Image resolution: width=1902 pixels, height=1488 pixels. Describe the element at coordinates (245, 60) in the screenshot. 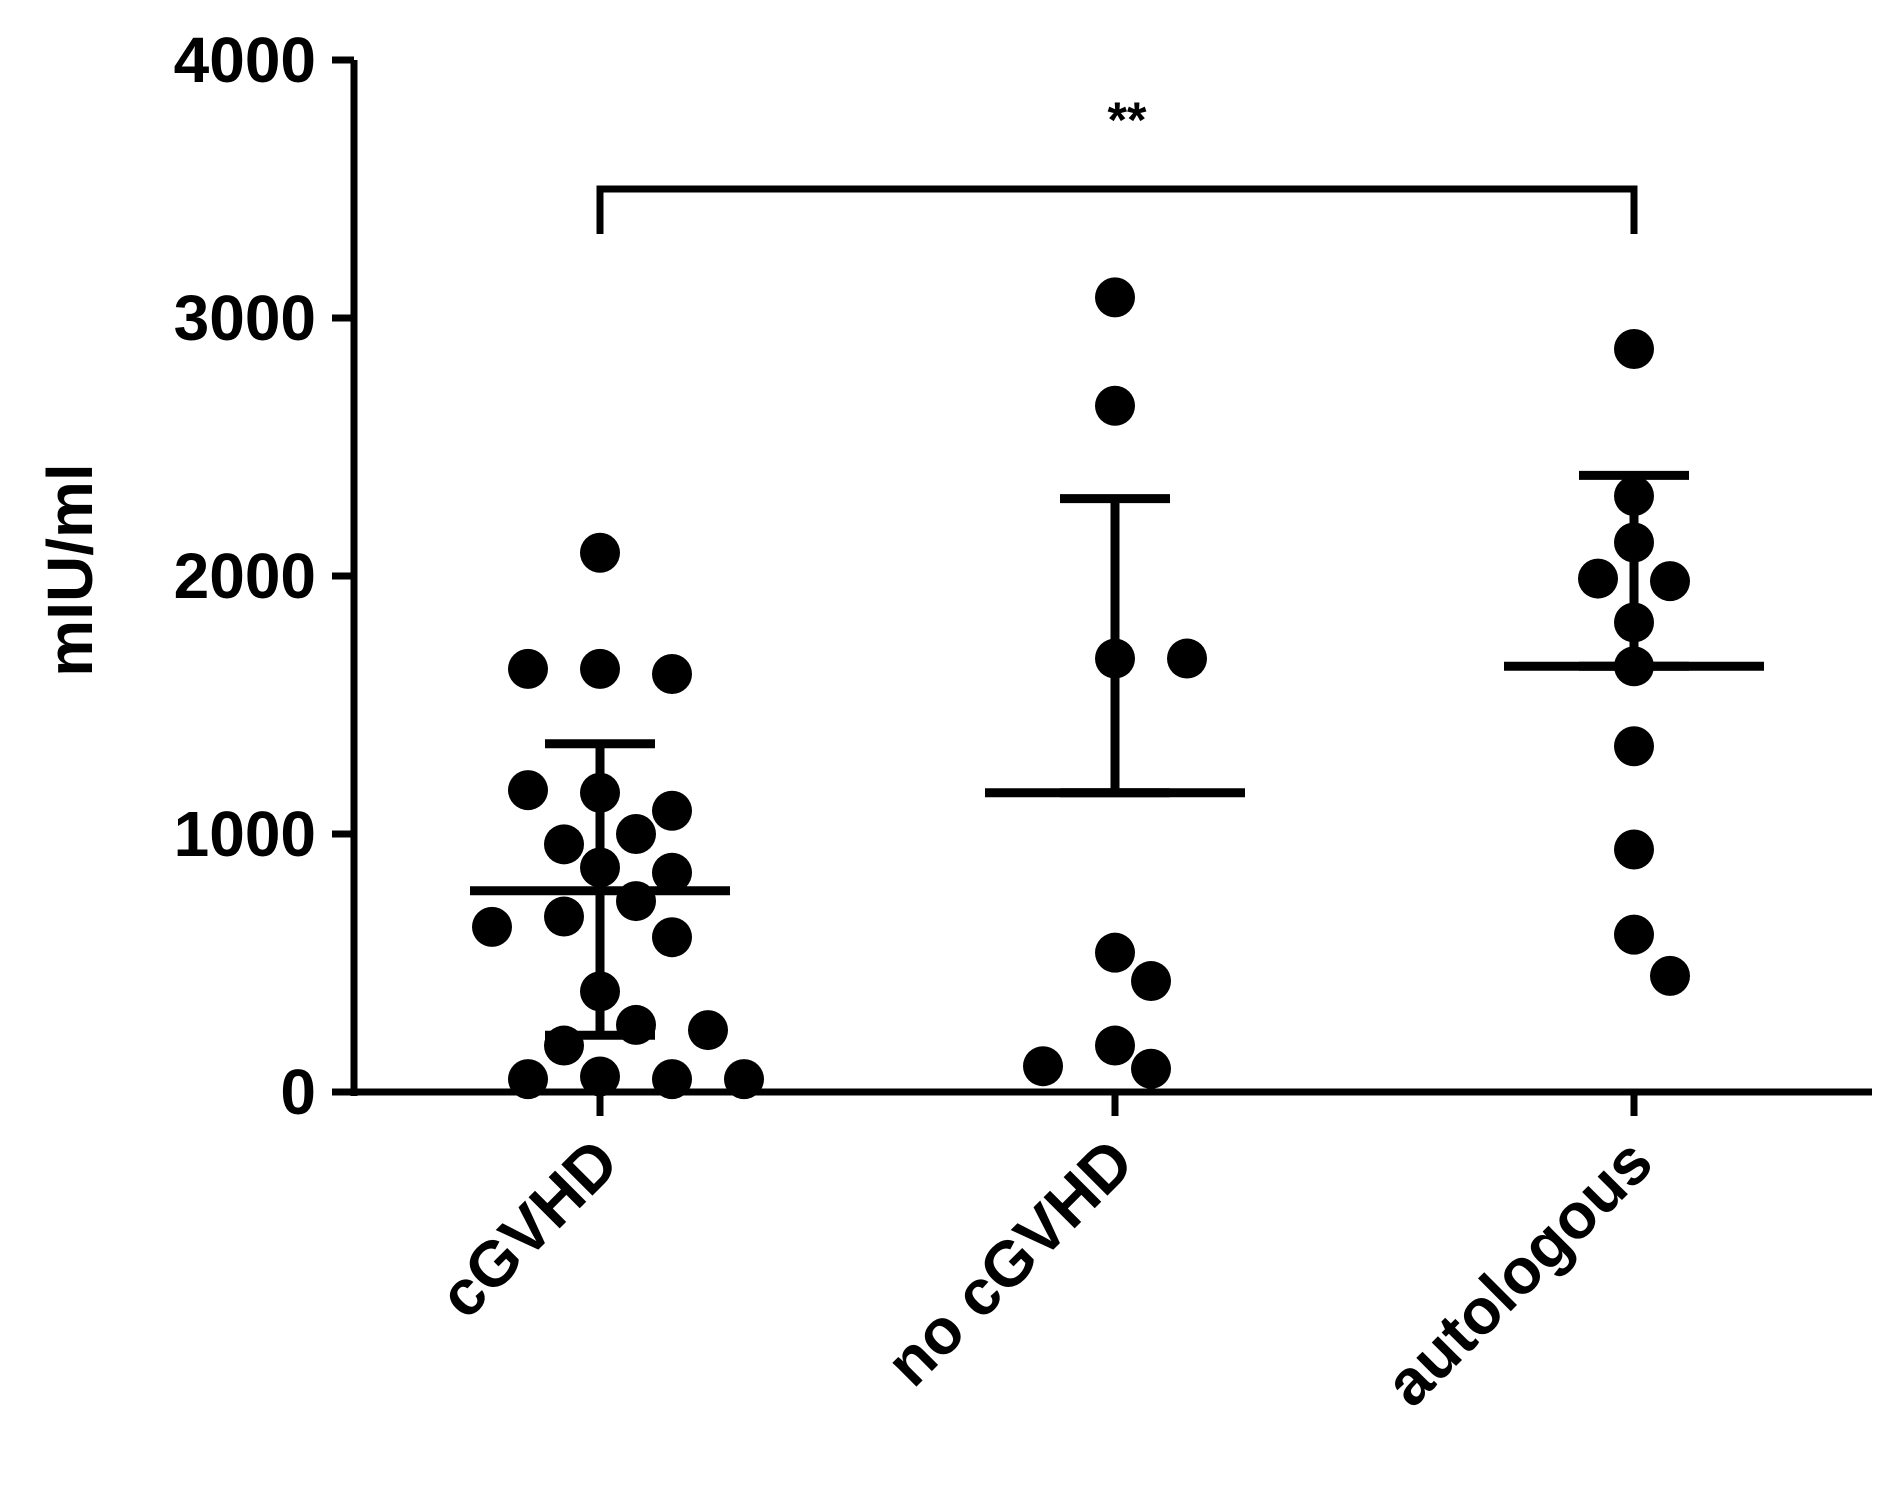

I see `y-tick-label: 4000` at that location.